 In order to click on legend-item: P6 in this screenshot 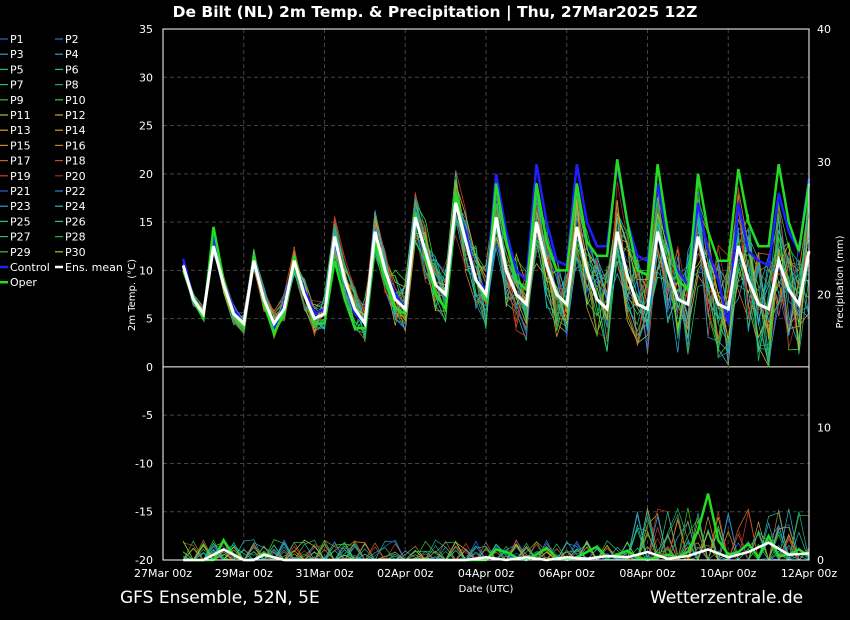, I will do `click(67, 69)`.